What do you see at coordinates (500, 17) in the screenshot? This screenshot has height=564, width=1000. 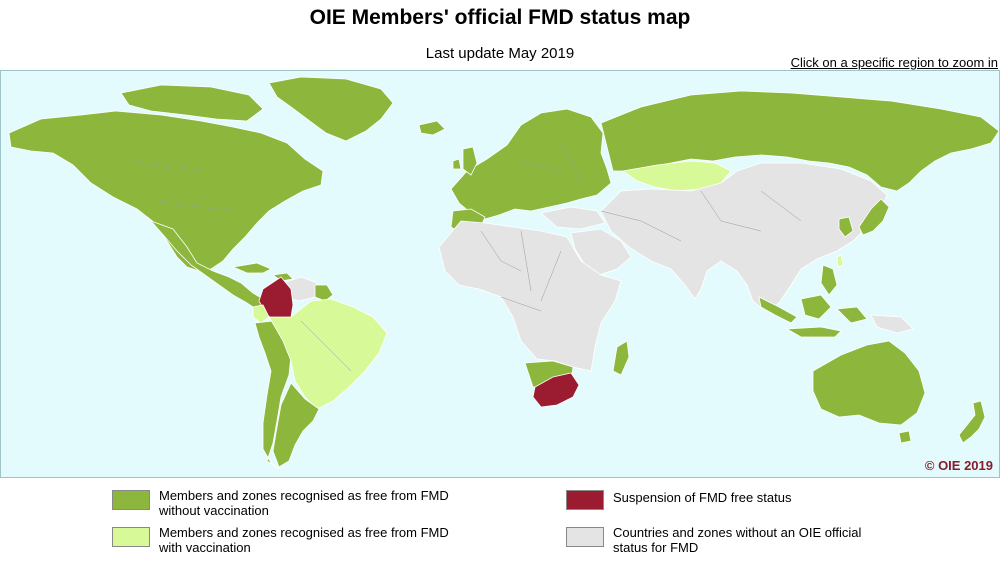 I see `map-title: OIE Members' official FMD status map` at bounding box center [500, 17].